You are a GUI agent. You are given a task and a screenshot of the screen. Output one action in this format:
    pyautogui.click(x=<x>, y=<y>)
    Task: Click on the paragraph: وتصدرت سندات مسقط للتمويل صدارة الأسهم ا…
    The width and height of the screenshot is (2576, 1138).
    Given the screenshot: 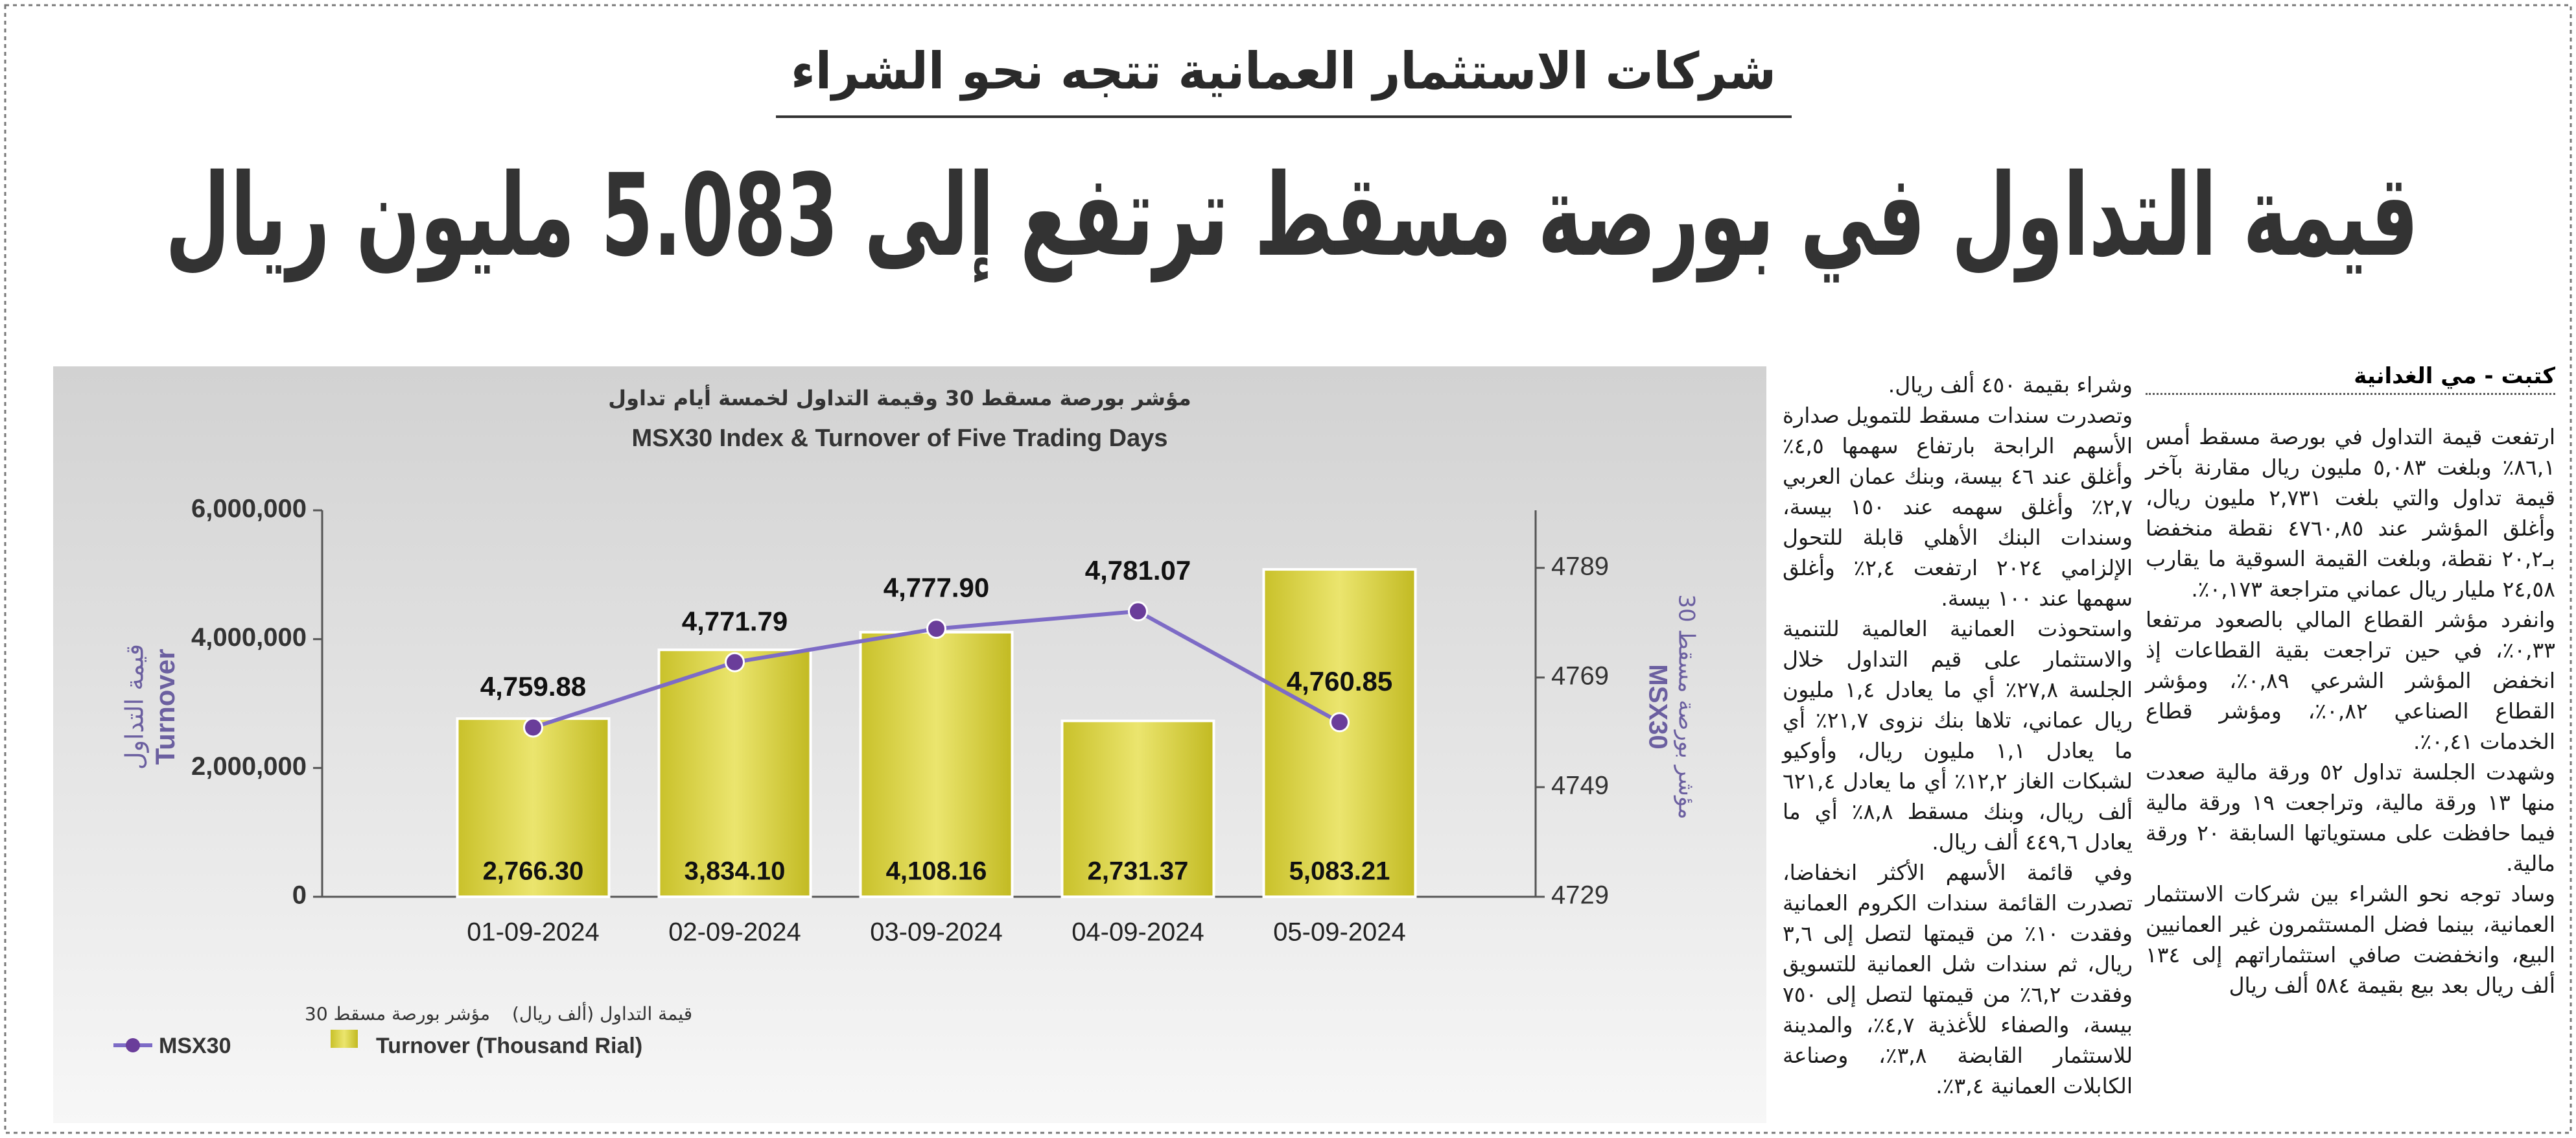 What is the action you would take?
    pyautogui.click(x=1958, y=507)
    